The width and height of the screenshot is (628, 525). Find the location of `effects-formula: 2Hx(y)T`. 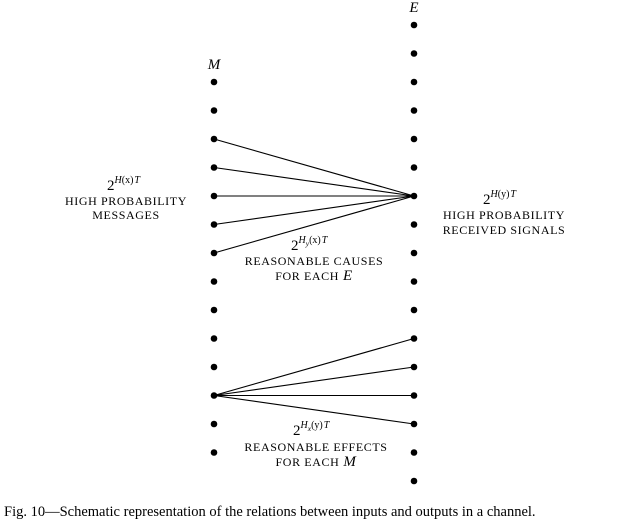

effects-formula: 2Hx(y)T is located at coordinates (312, 429).